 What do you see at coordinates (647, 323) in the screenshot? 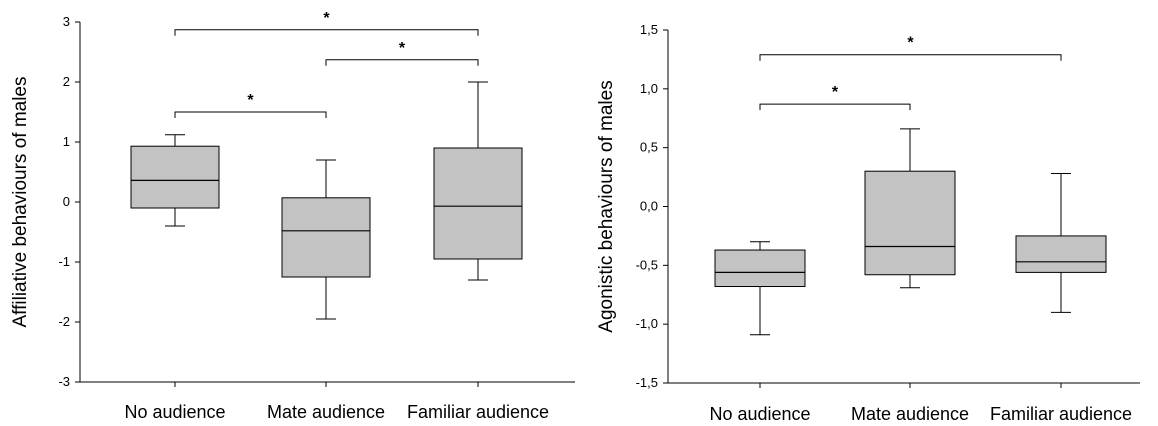
I see `y-tick-label: -1,0` at bounding box center [647, 323].